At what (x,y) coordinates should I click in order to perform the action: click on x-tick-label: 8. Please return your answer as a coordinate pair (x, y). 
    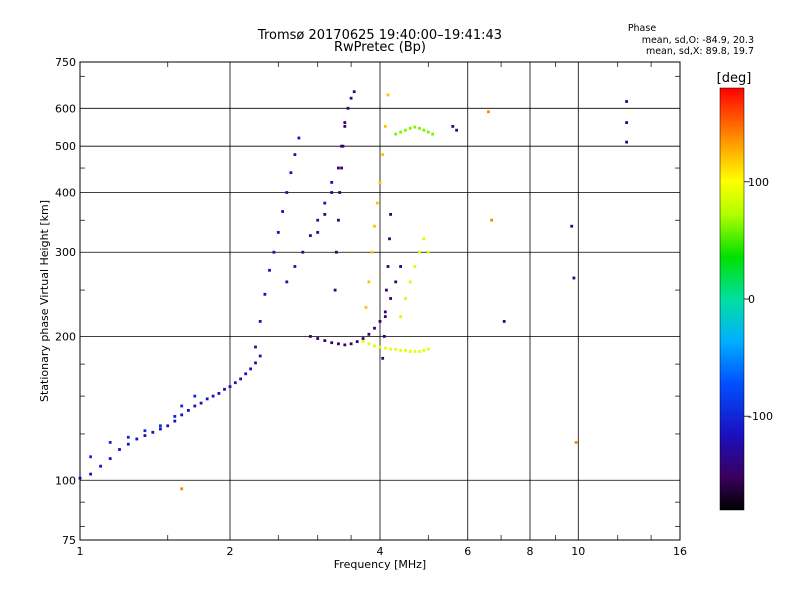
    Looking at the image, I should click on (530, 551).